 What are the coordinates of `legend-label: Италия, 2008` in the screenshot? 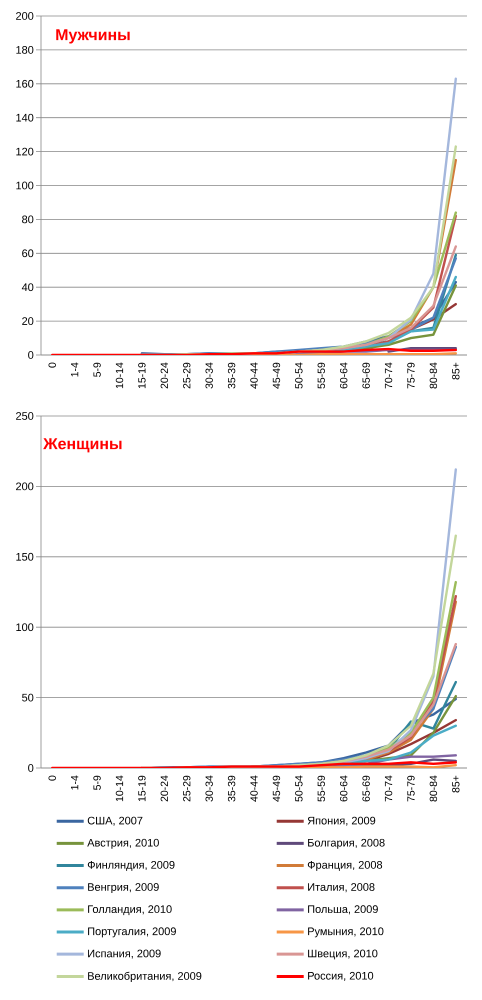 It's located at (341, 887).